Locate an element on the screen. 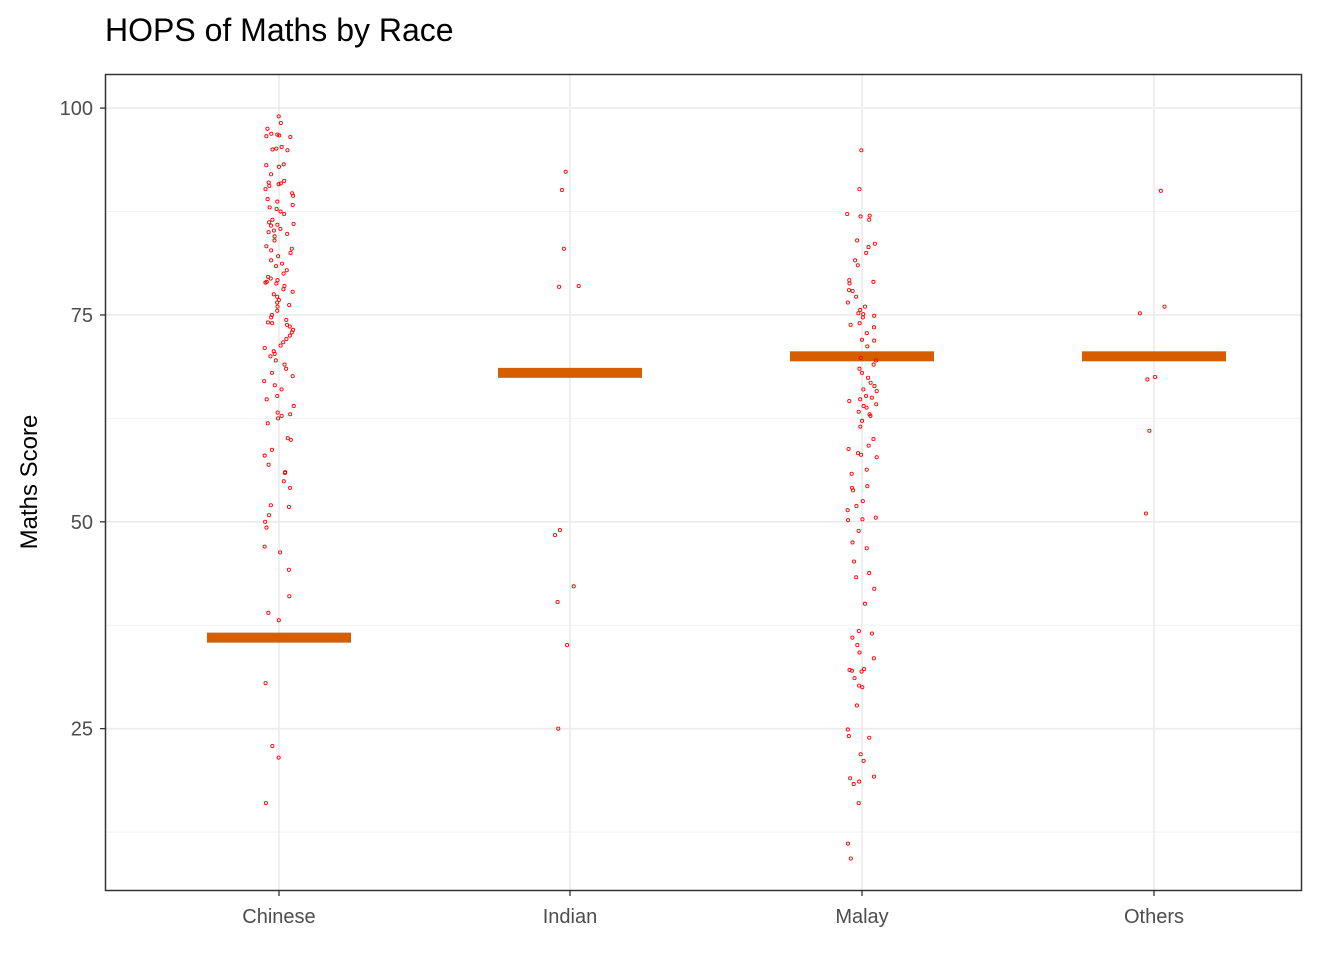 The height and width of the screenshot is (960, 1344). summary-bar-chinese is located at coordinates (279, 637).